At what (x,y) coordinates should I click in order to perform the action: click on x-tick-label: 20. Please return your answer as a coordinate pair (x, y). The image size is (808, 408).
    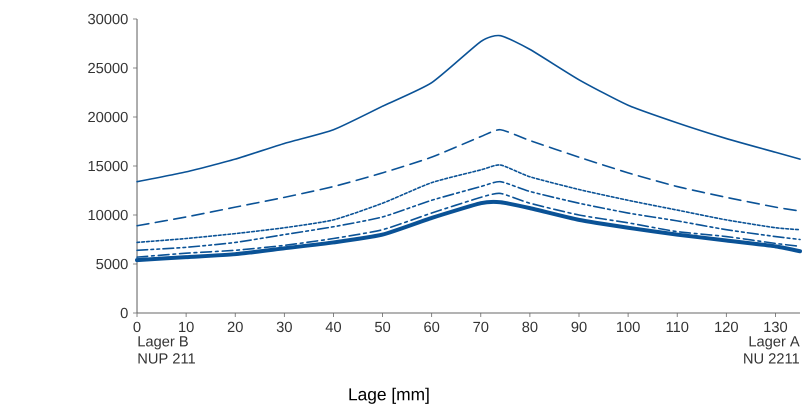
    Looking at the image, I should click on (235, 327).